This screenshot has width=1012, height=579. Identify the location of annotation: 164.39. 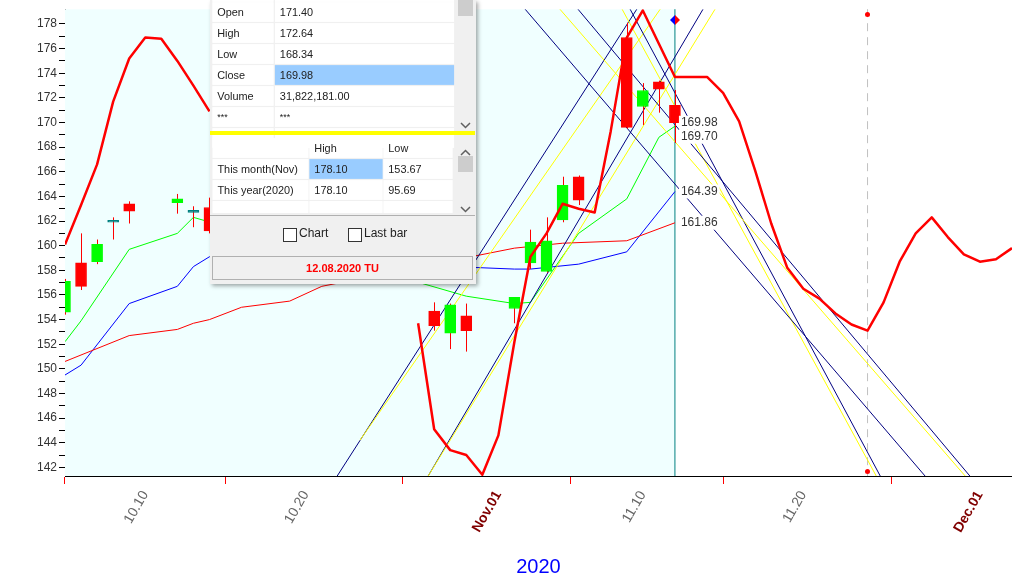
(699, 190).